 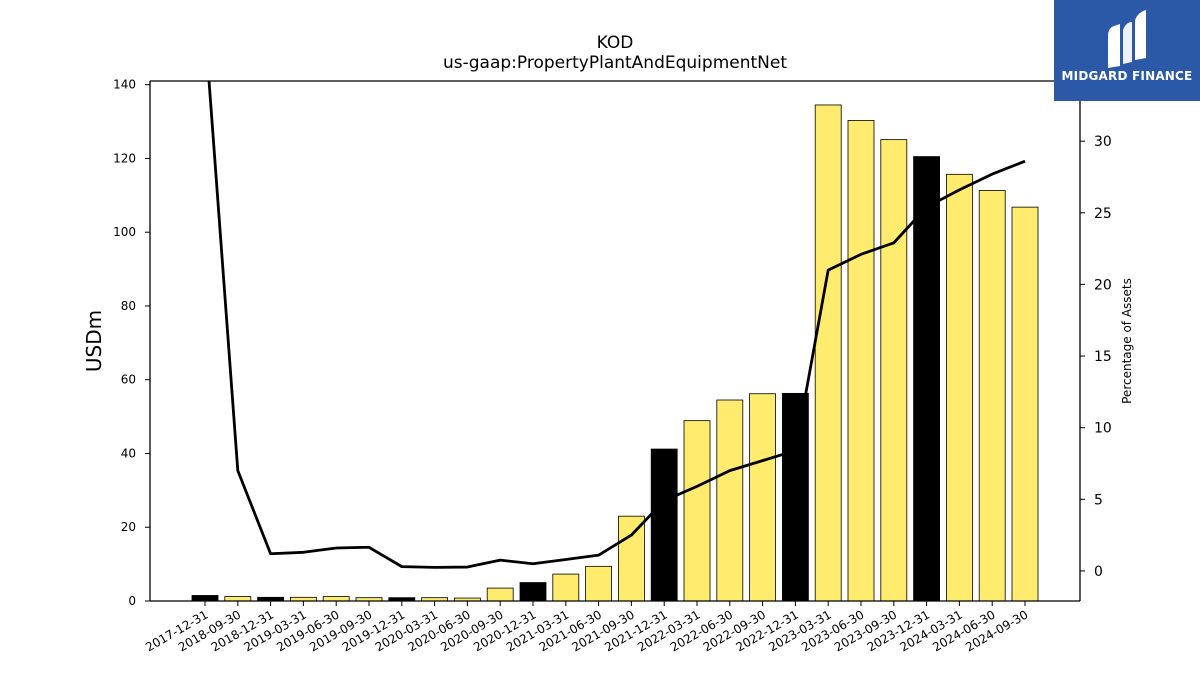 What do you see at coordinates (124, 158) in the screenshot?
I see `y-tick-label: 120` at bounding box center [124, 158].